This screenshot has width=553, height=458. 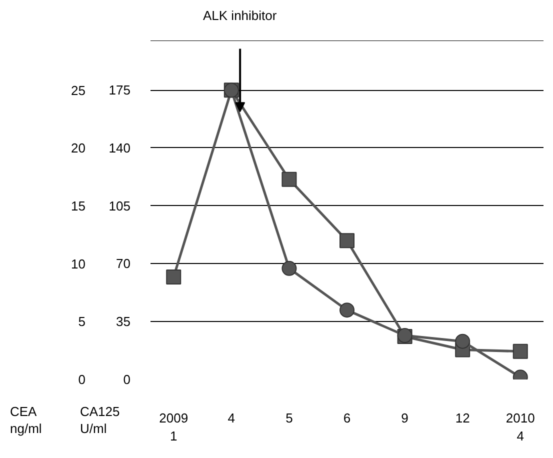 I want to click on y-tick-label: 35, so click(x=123, y=322).